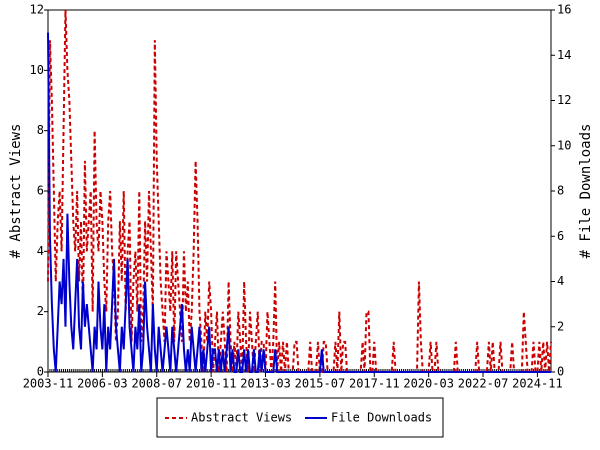 Image resolution: width=600 pixels, height=450 pixels. What do you see at coordinates (16, 191) in the screenshot?
I see `y-axis-label: # Abstract Views` at bounding box center [16, 191].